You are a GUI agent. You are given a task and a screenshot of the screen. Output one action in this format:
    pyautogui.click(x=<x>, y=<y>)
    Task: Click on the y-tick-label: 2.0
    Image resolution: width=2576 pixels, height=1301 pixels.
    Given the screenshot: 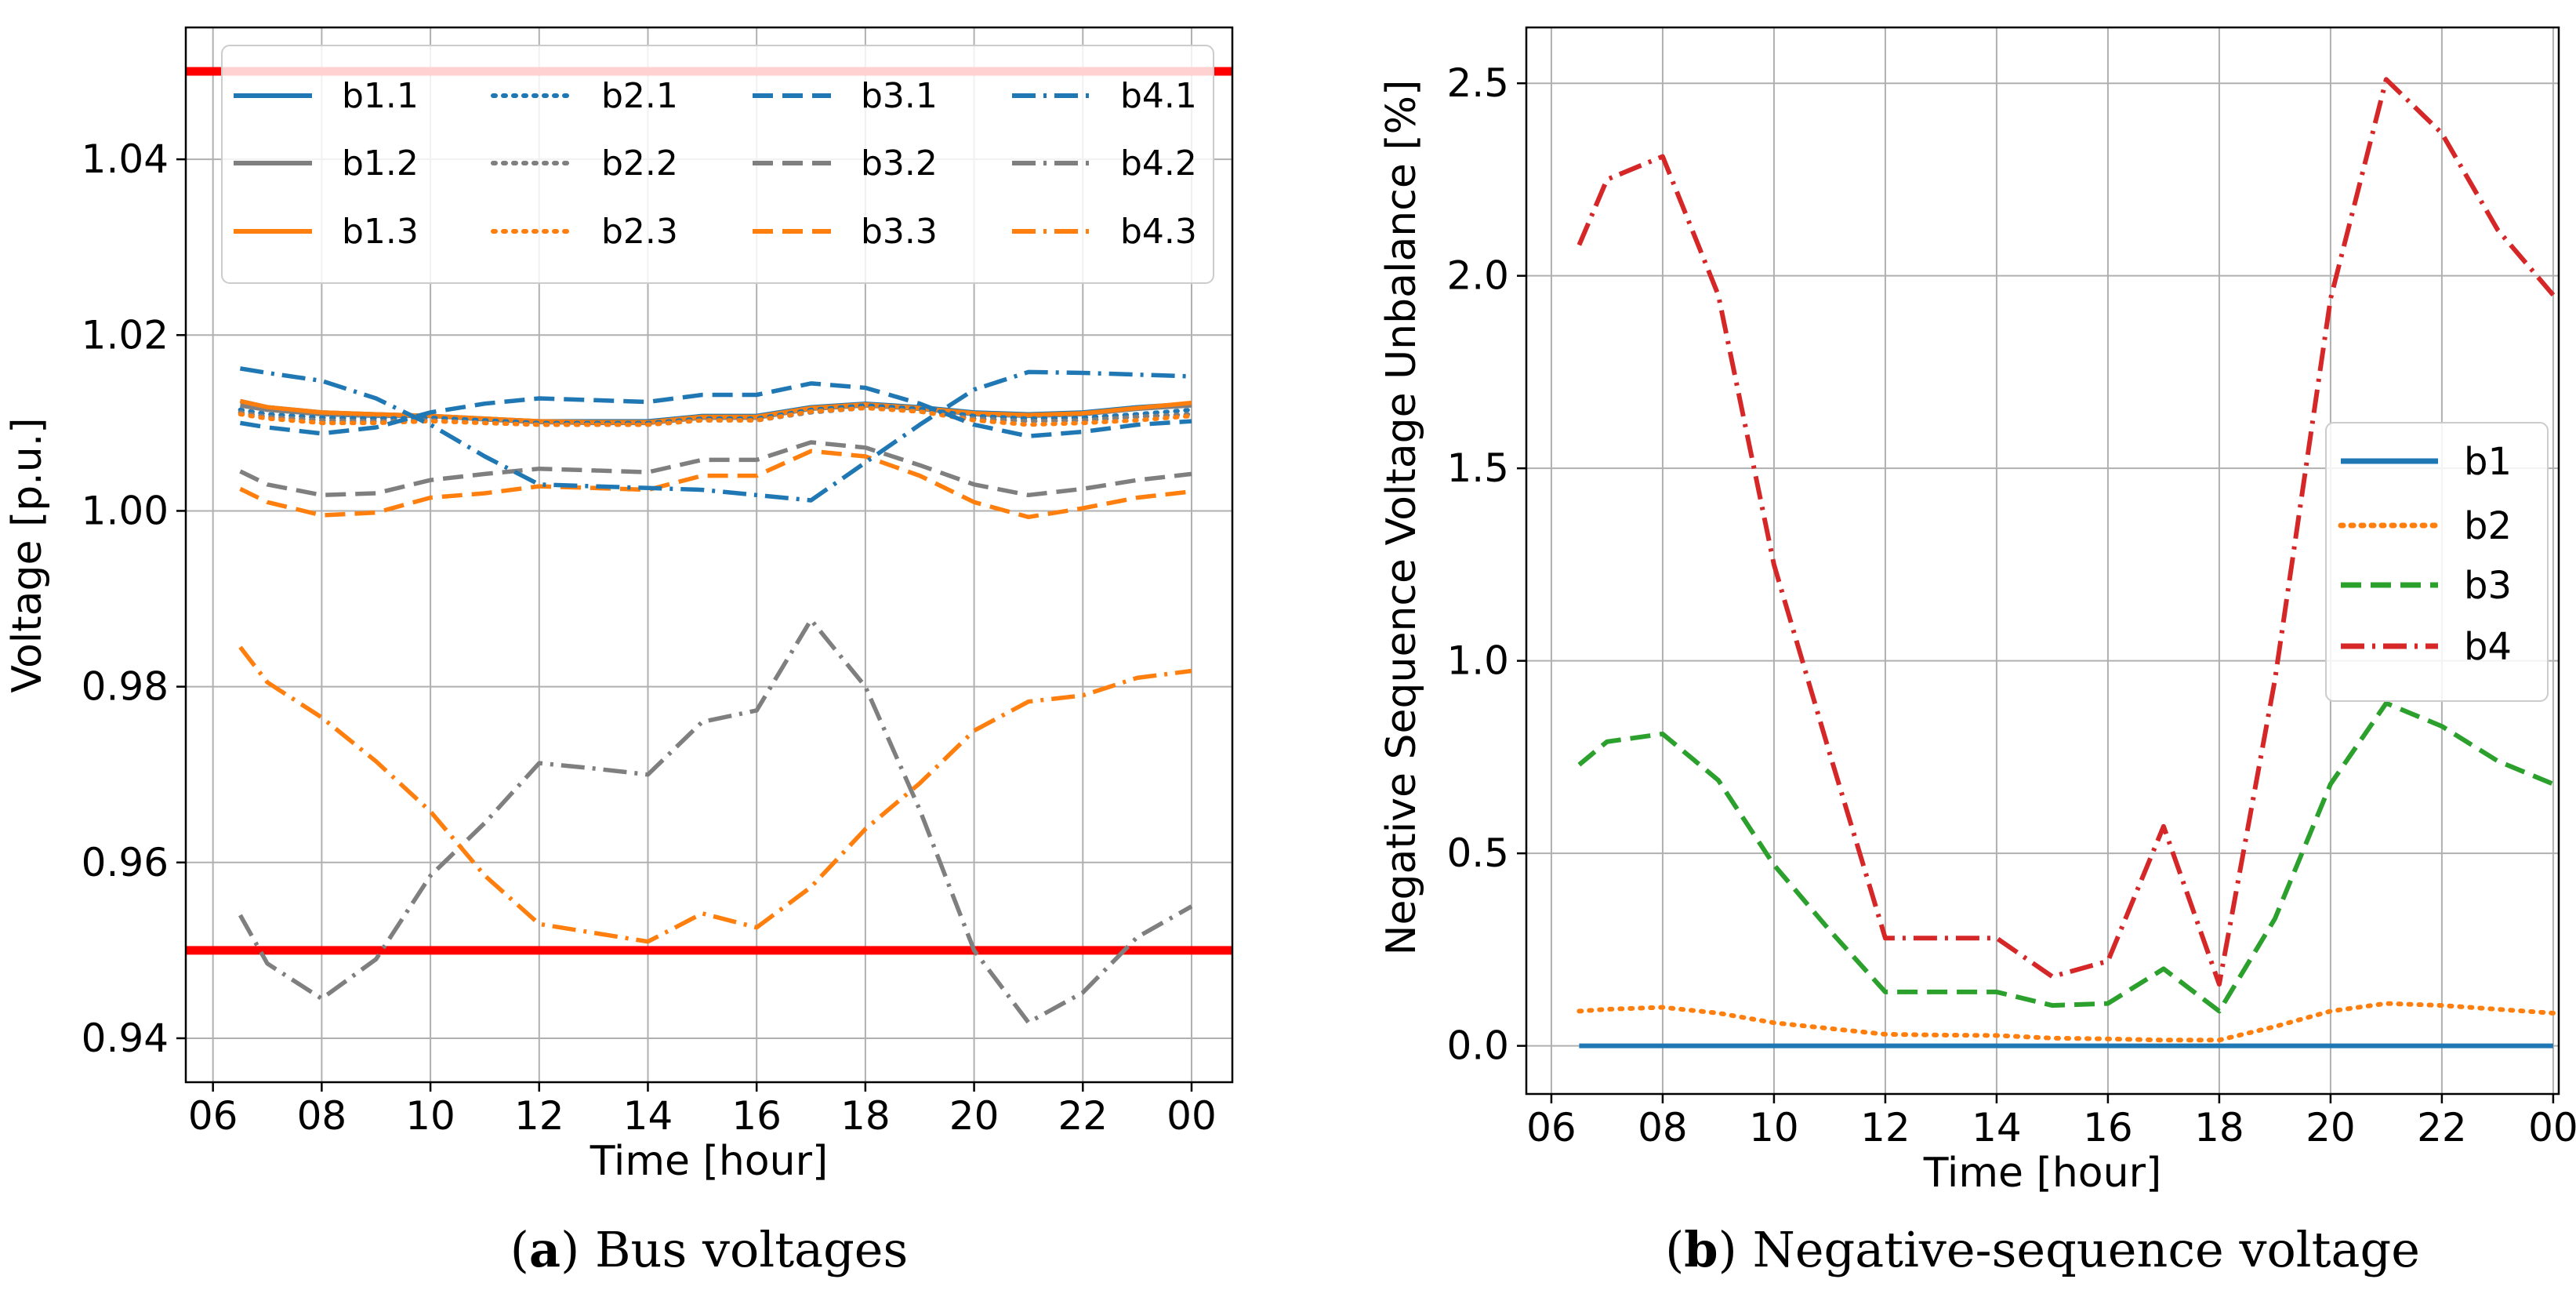 What is the action you would take?
    pyautogui.click(x=1478, y=276)
    